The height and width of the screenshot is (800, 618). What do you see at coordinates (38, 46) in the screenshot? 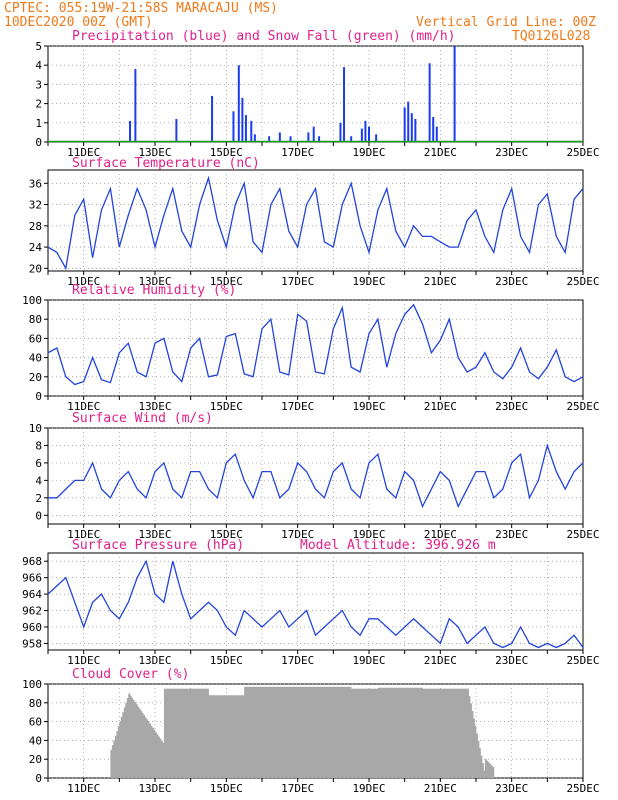
I see `y-tick-label: 5` at bounding box center [38, 46].